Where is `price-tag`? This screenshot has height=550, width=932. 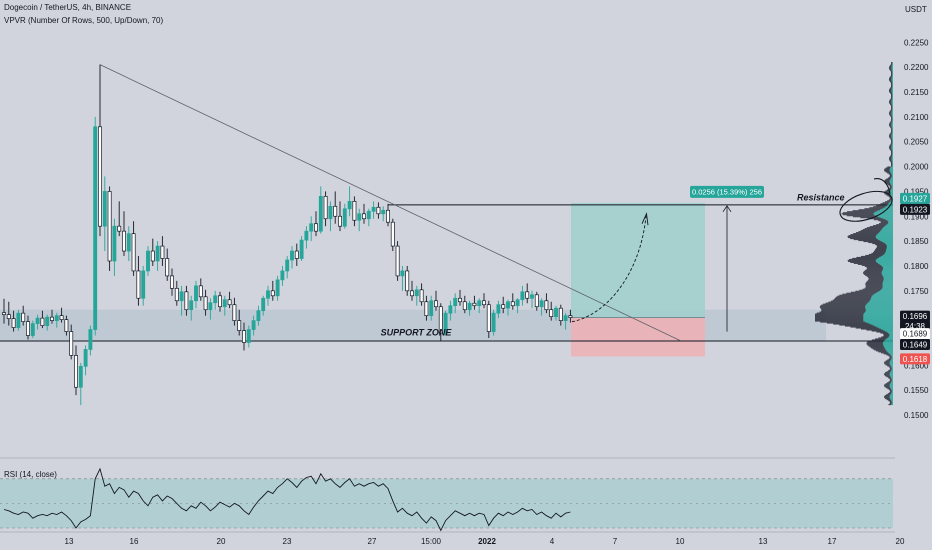
price-tag is located at coordinates (915, 198).